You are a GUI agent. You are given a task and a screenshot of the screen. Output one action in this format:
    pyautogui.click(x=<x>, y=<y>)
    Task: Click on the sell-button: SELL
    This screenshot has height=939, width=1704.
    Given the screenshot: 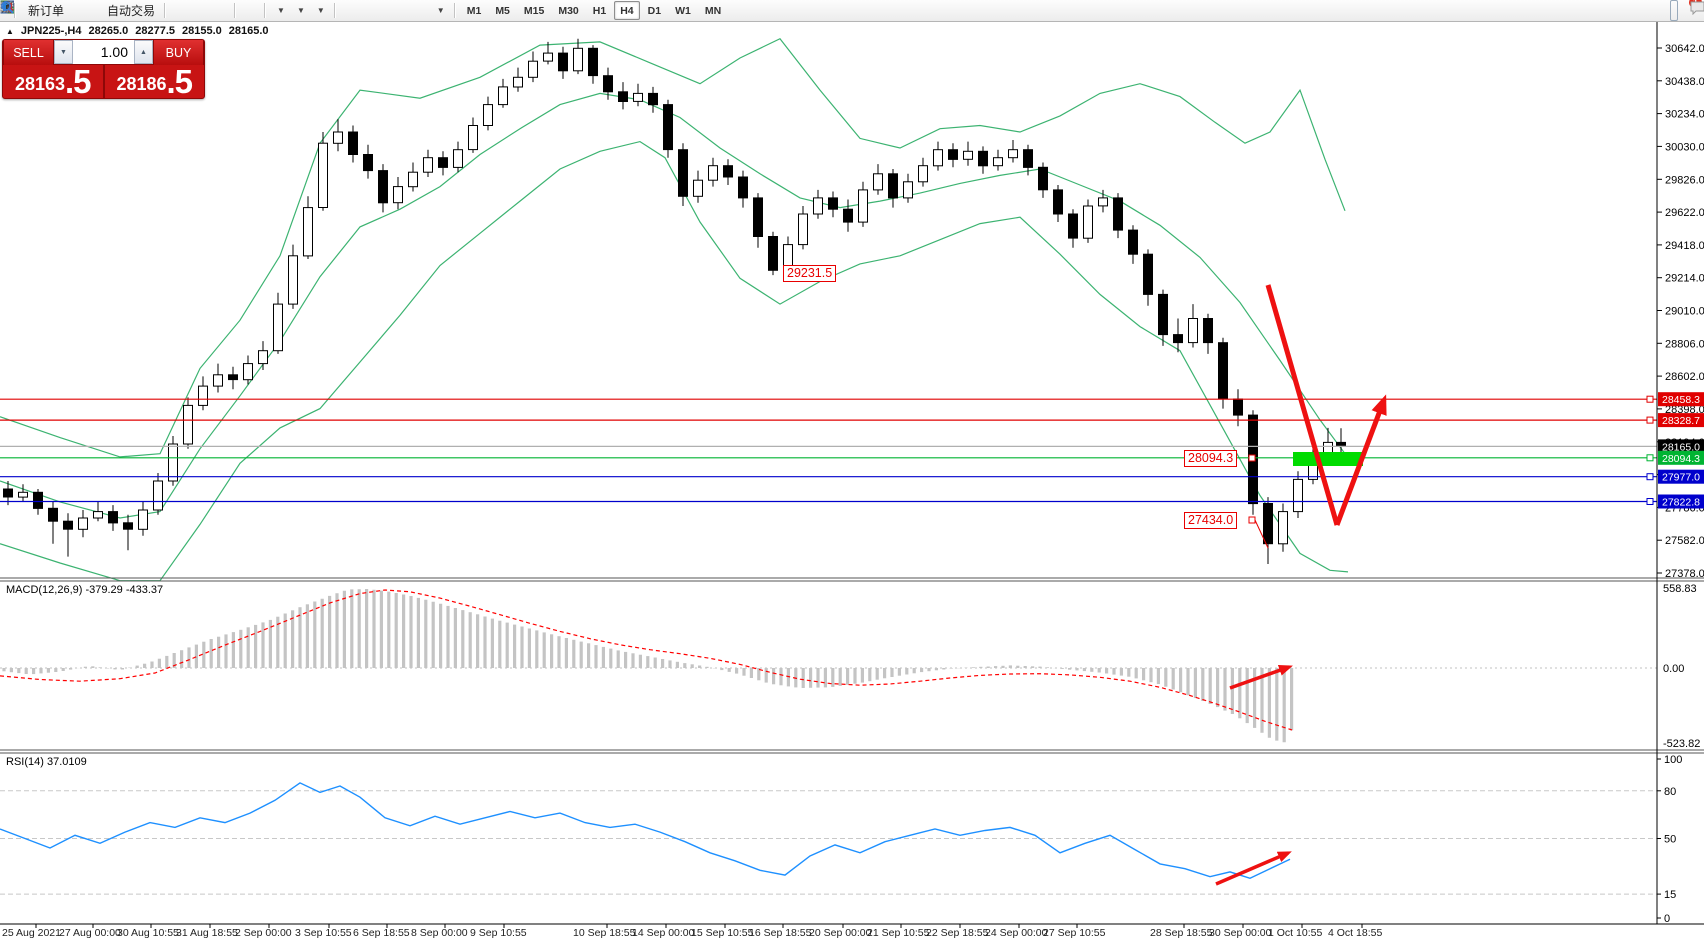 What is the action you would take?
    pyautogui.click(x=28, y=52)
    